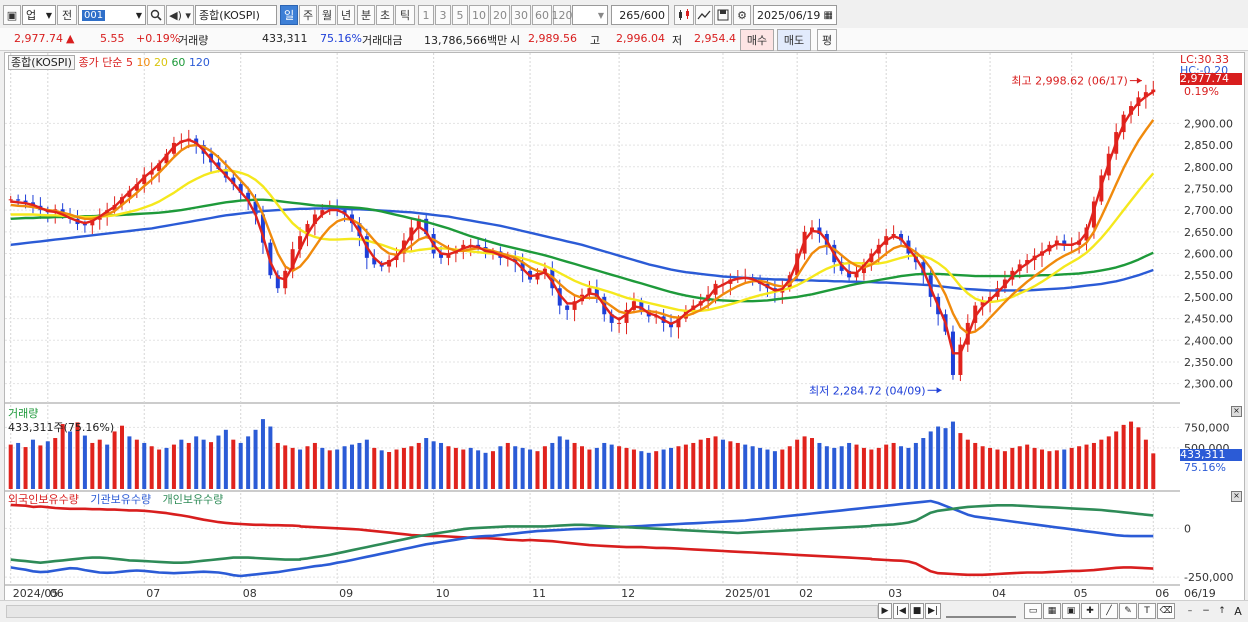 This screenshot has height=622, width=1248. What do you see at coordinates (1033, 611) in the screenshot?
I see `screen-icon: ▭` at bounding box center [1033, 611].